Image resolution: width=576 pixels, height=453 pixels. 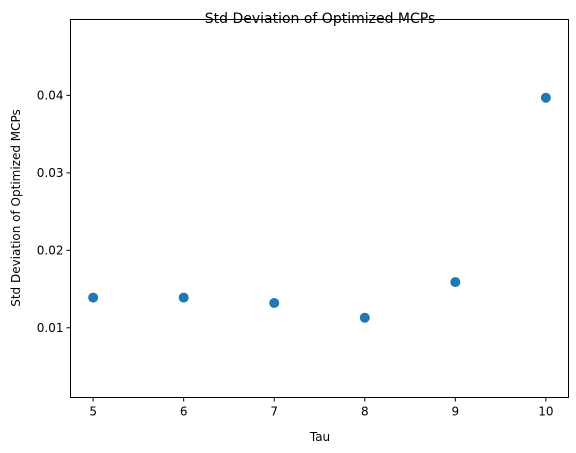 I want to click on y-axis-ticks: 0.01 0.02 0.03 0.04, so click(x=54, y=211).